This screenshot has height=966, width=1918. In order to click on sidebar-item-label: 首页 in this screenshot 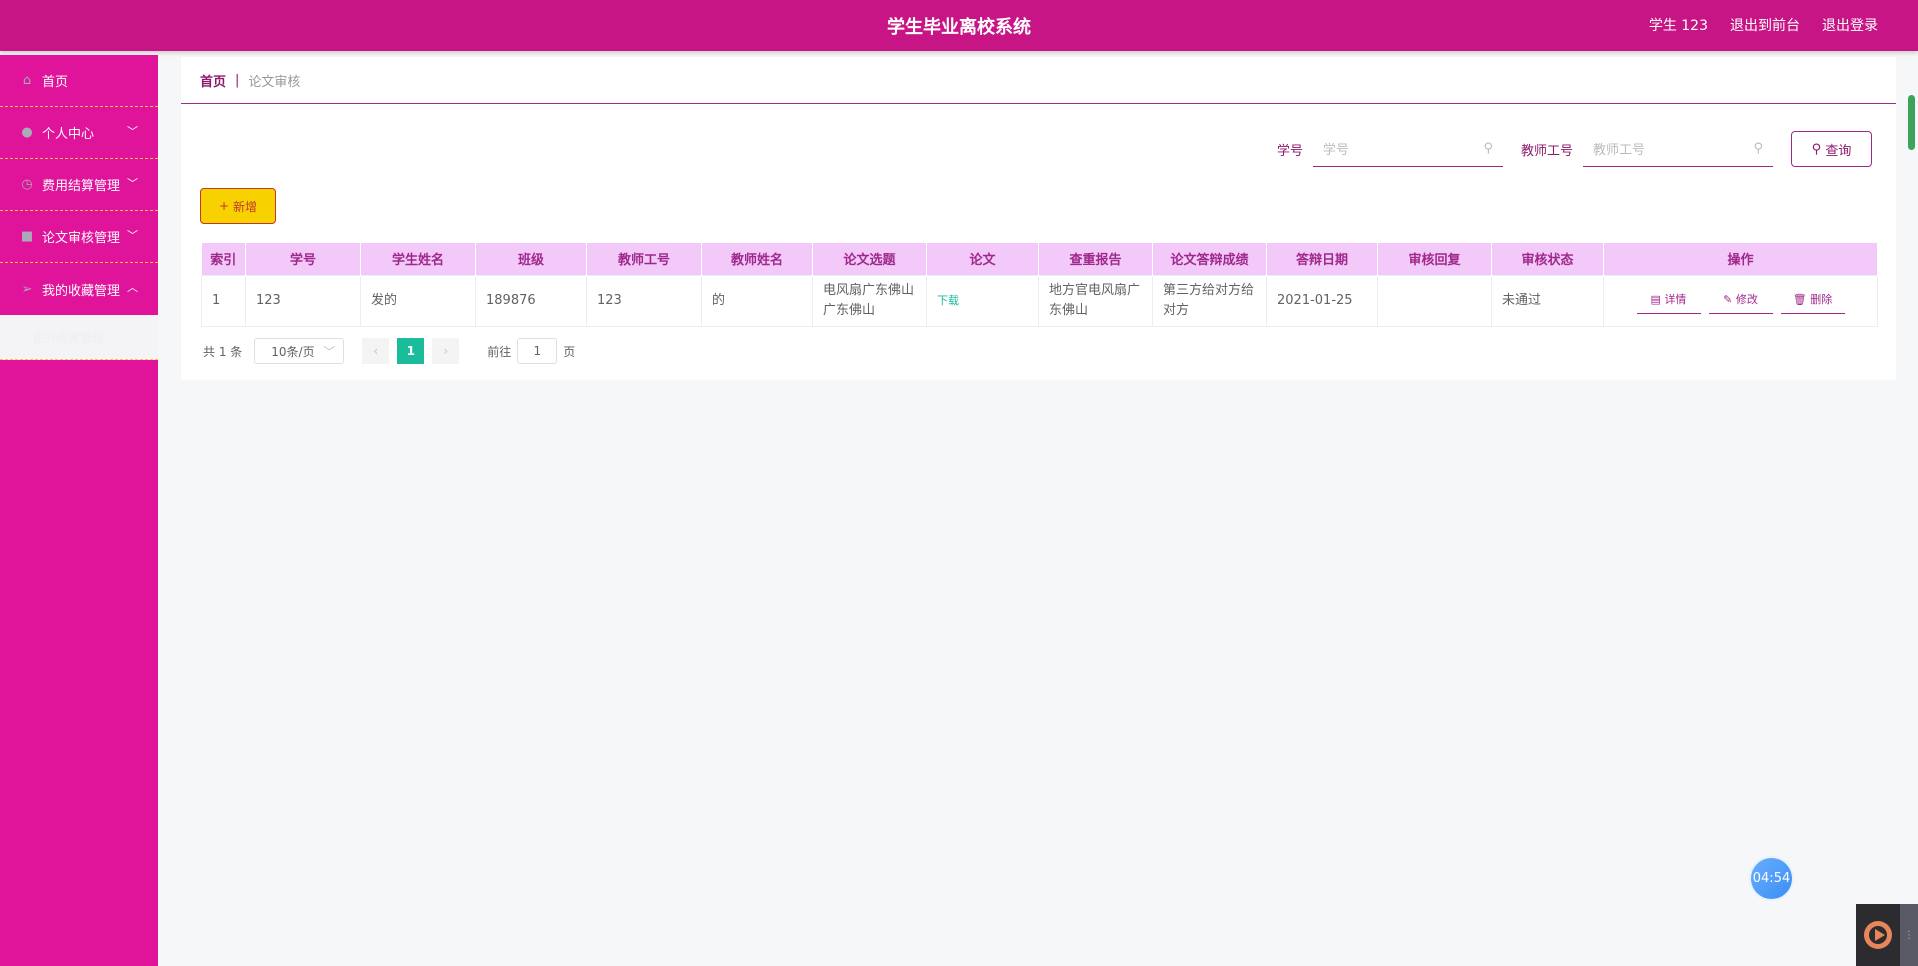, I will do `click(55, 82)`.